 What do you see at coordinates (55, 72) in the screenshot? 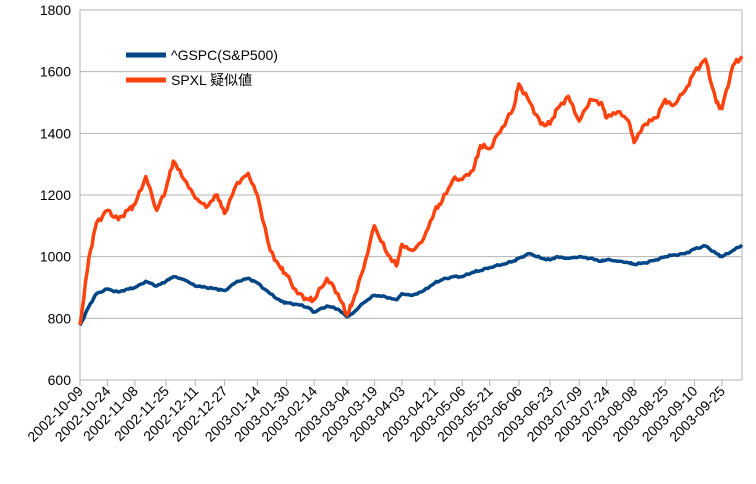
I see `y-tick-label: 1600` at bounding box center [55, 72].